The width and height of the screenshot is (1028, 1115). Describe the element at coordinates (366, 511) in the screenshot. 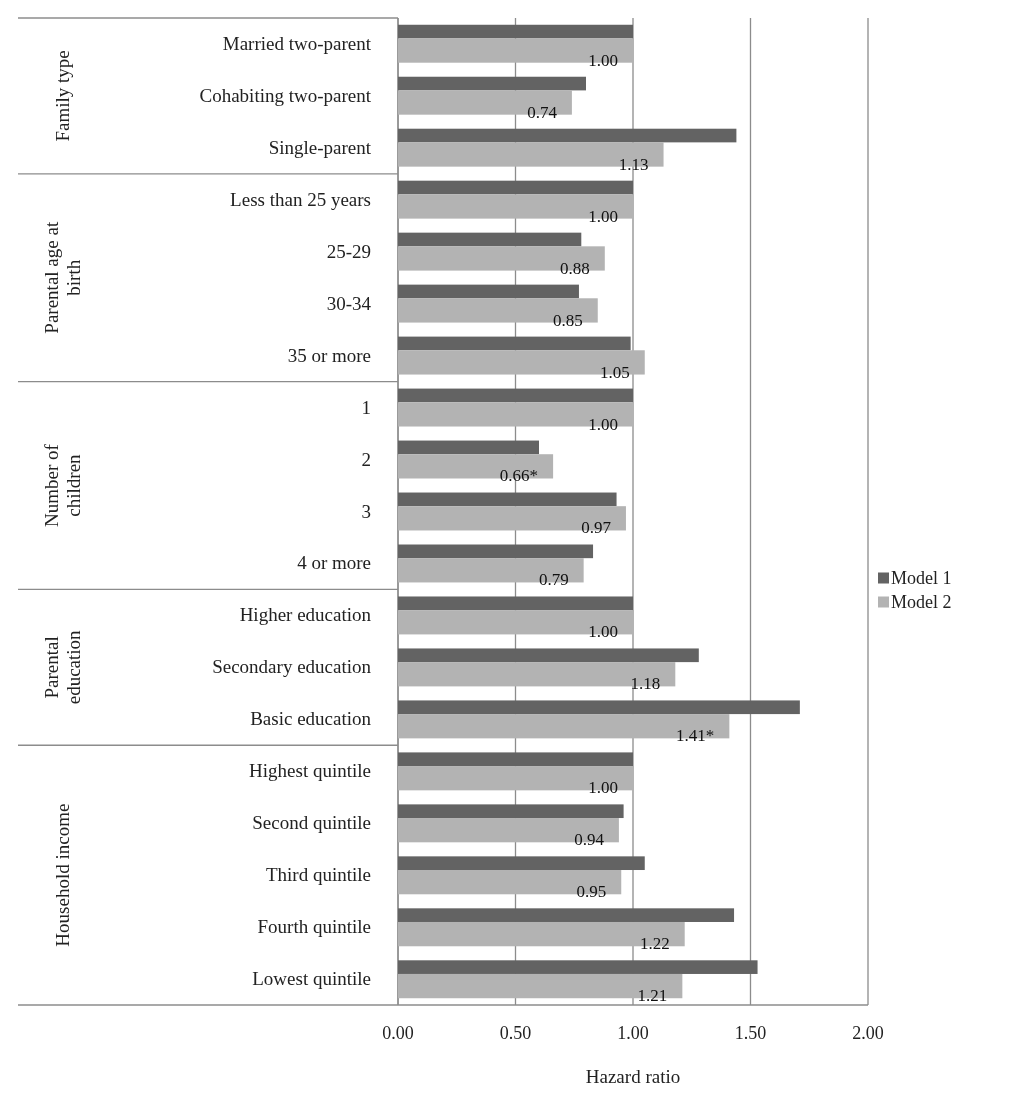

I see `y-tick-label: 3` at that location.